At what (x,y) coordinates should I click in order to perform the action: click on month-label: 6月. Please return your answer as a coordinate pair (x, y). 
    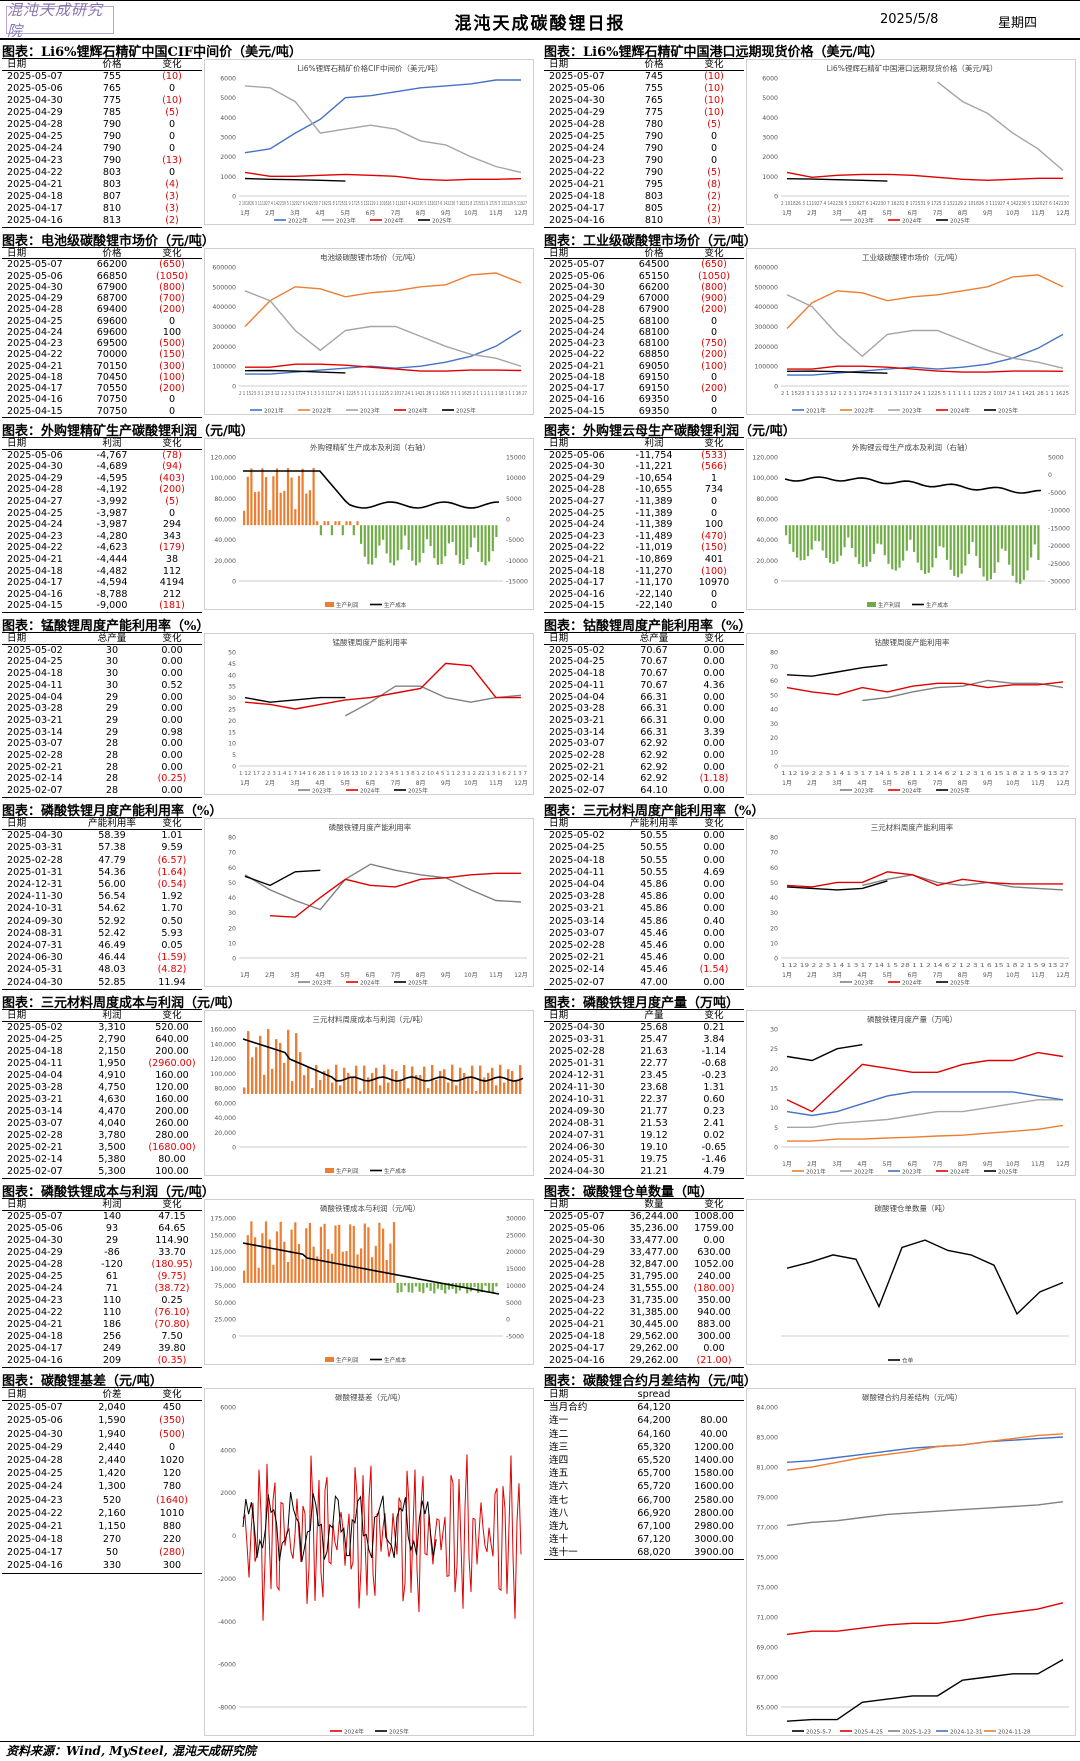
    Looking at the image, I should click on (913, 783).